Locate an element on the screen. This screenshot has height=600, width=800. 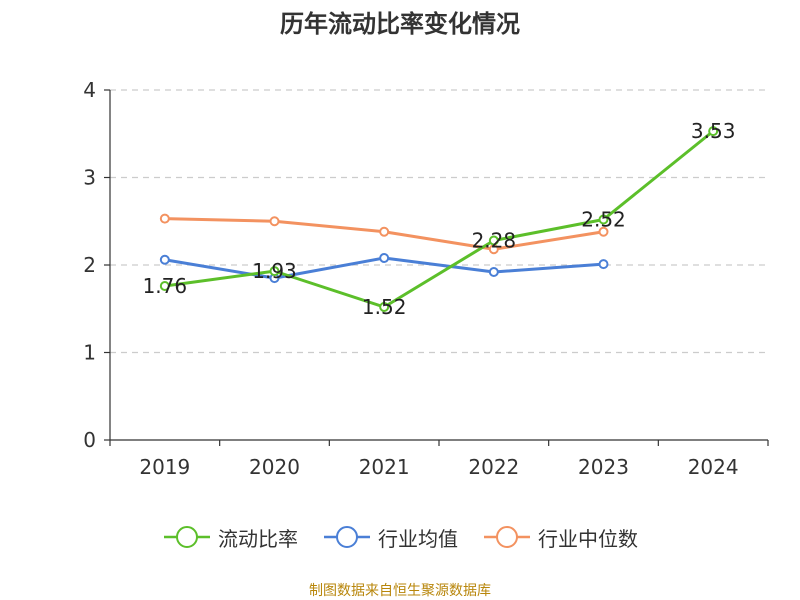
x-tick-label: 2020 is located at coordinates (274, 467).